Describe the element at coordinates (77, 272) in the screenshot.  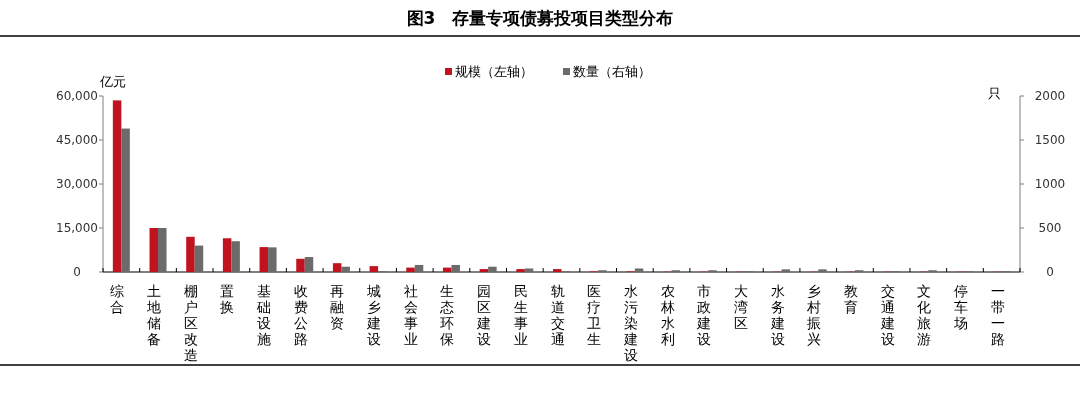
I see `y-tick-label: 0` at that location.